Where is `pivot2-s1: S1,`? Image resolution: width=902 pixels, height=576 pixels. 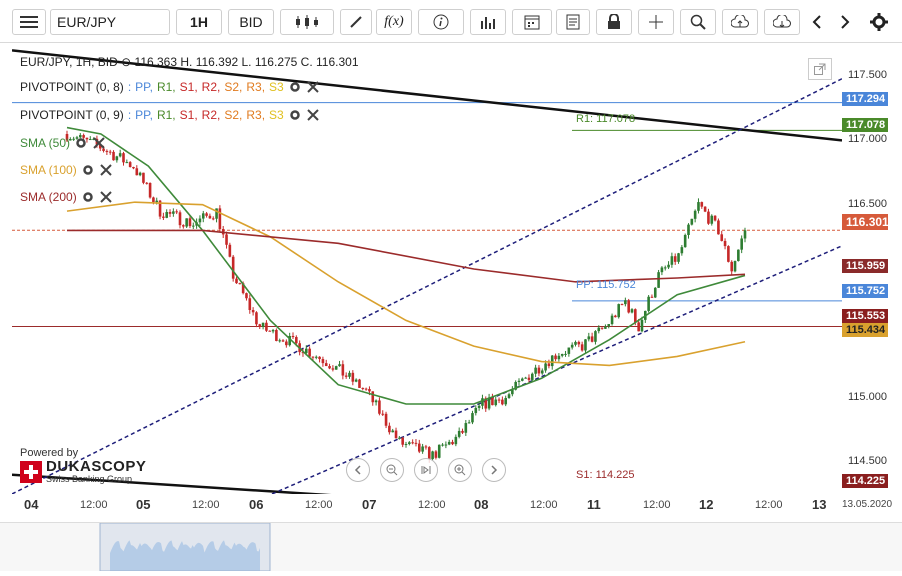 pivot2-s1: S1, is located at coordinates (188, 115).